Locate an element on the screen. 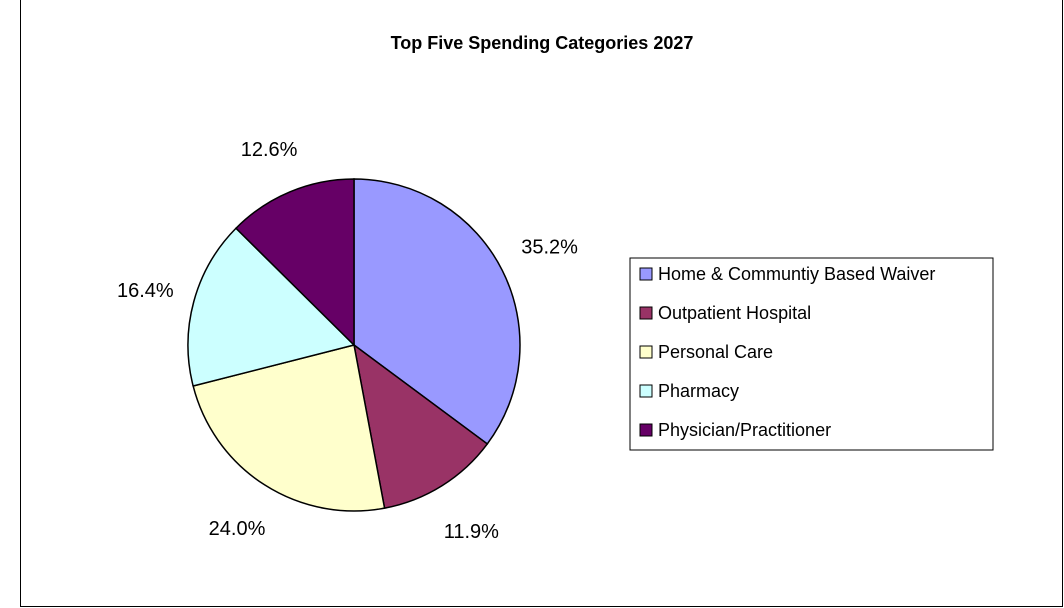 Image resolution: width=1064 pixels, height=608 pixels. percent-label: 12.6% is located at coordinates (269, 150).